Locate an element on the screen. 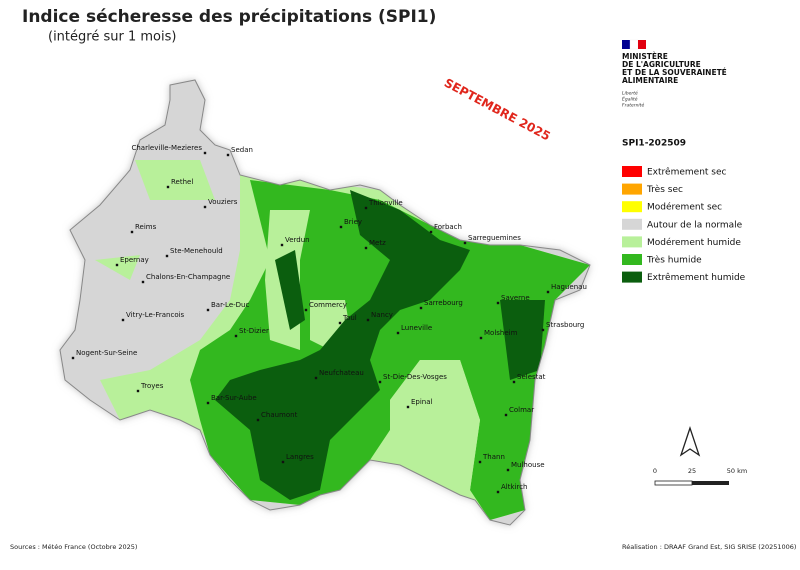 This screenshot has height=570, width=800. legend-label: Modérement humide is located at coordinates (694, 242).